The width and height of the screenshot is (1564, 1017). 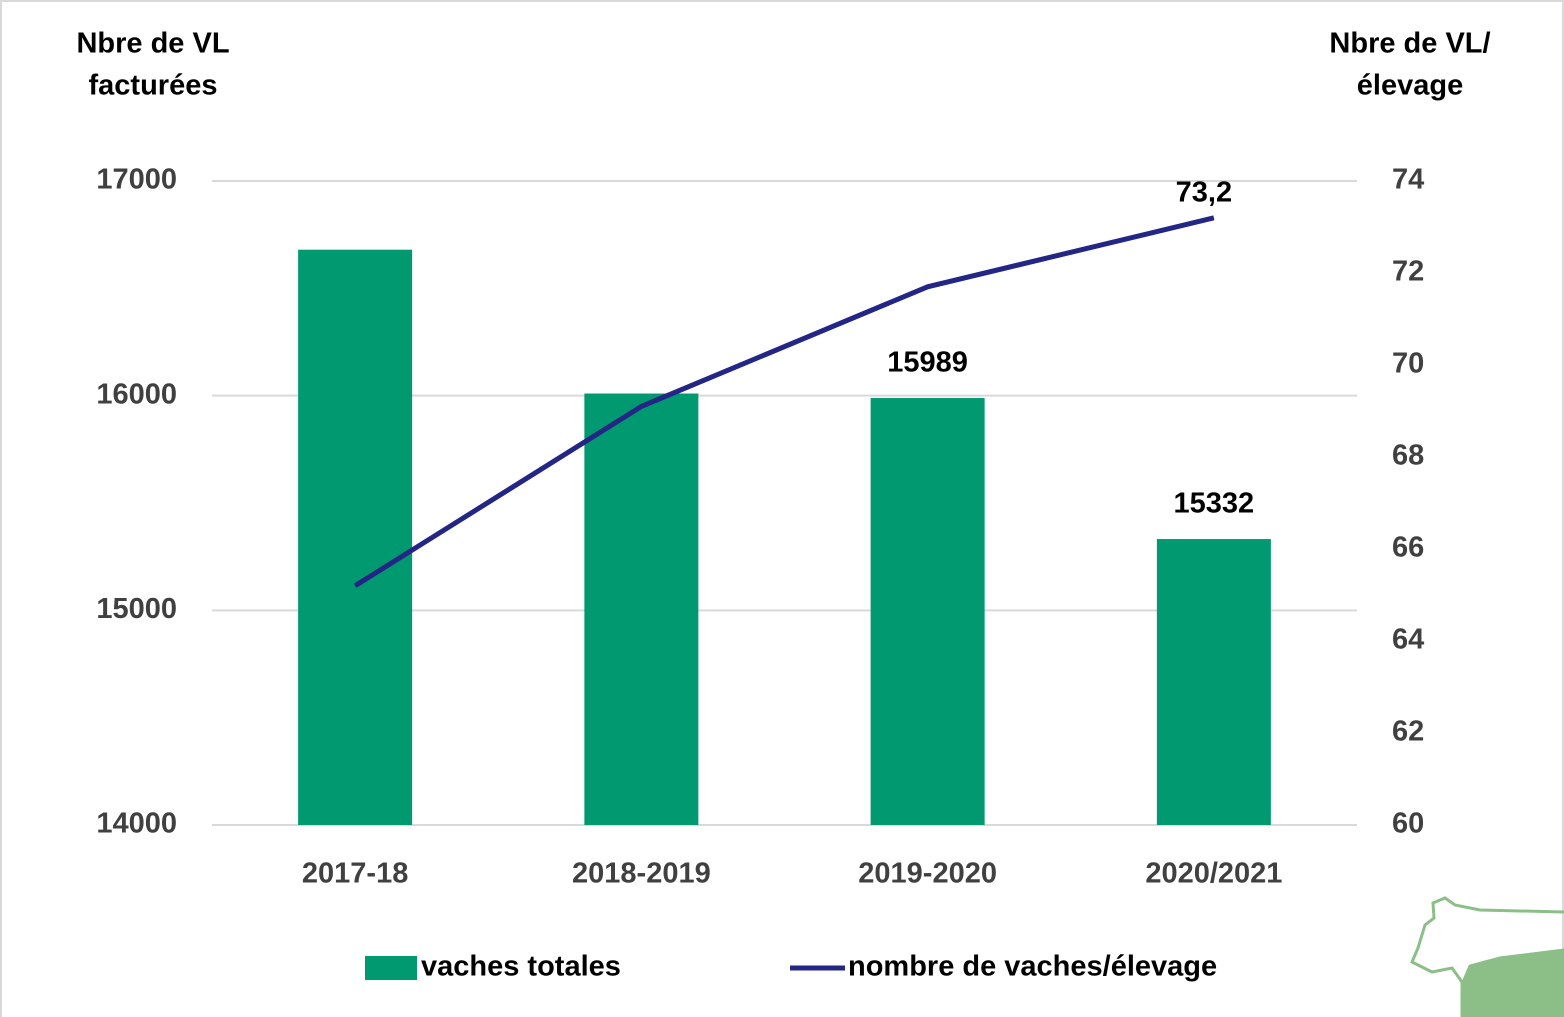 I want to click on x-tick-label: 2020/2021, so click(x=1213, y=874).